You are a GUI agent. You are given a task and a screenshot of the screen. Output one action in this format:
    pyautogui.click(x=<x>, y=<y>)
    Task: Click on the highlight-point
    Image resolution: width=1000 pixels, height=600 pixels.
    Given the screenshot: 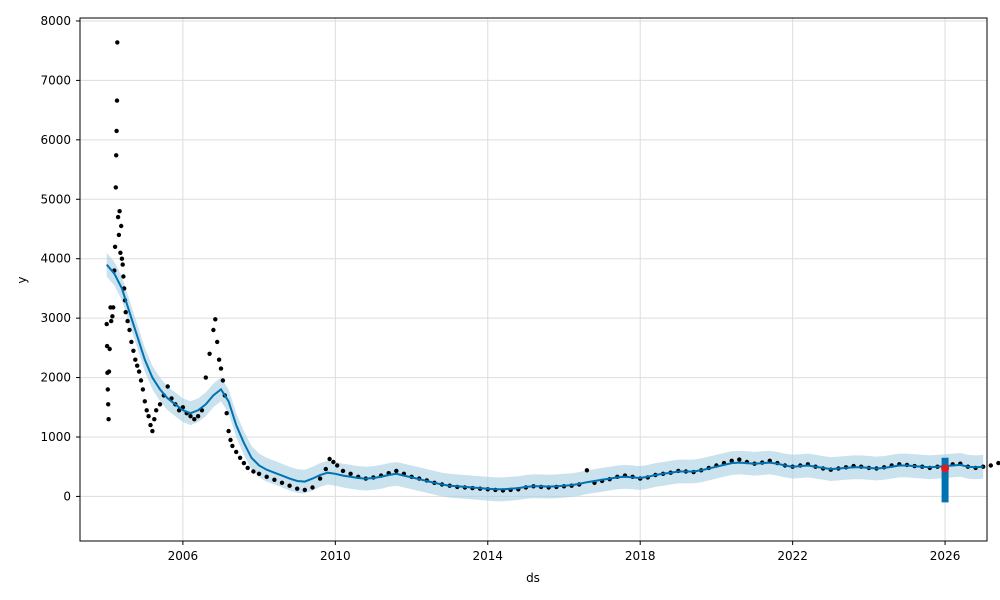 What is the action you would take?
    pyautogui.click(x=945, y=468)
    